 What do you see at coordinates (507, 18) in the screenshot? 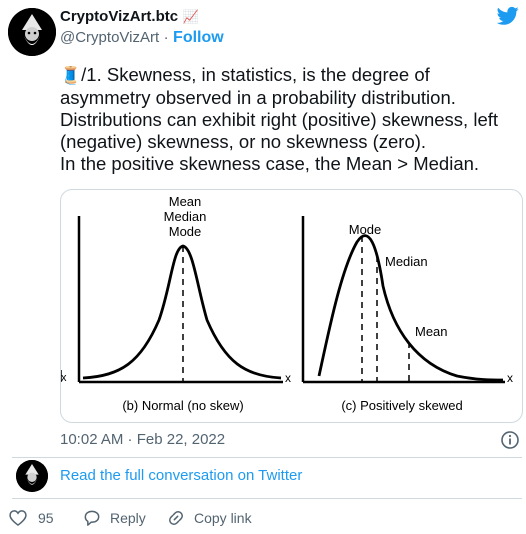
I see `twitter-bird-icon` at bounding box center [507, 18].